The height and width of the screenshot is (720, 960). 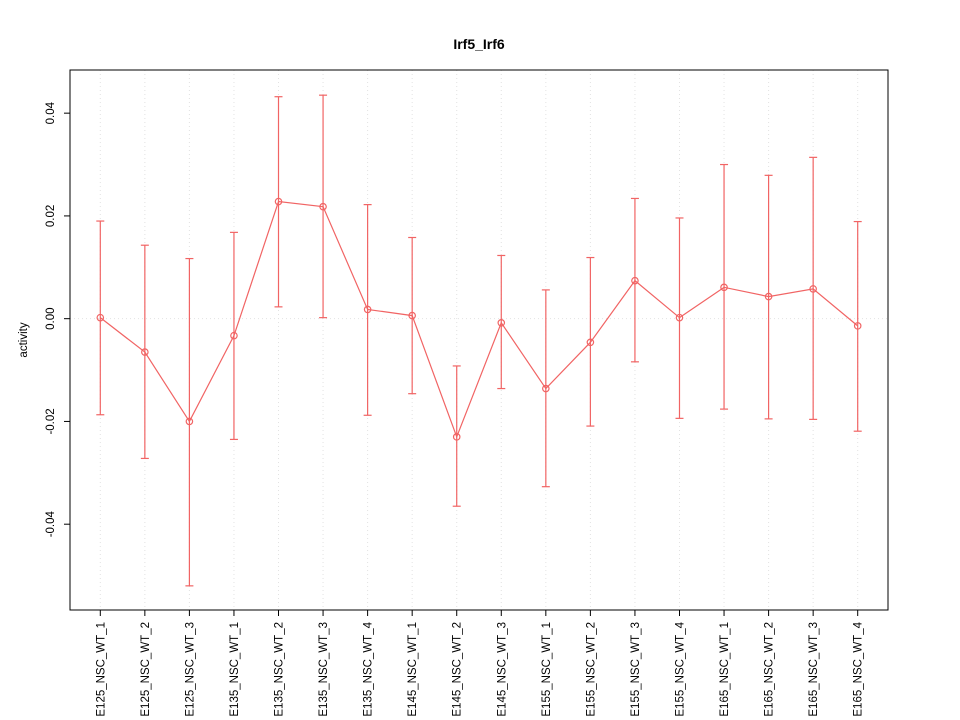 I want to click on x-tick-label: E155_NSC_WT_2, so click(x=591, y=669).